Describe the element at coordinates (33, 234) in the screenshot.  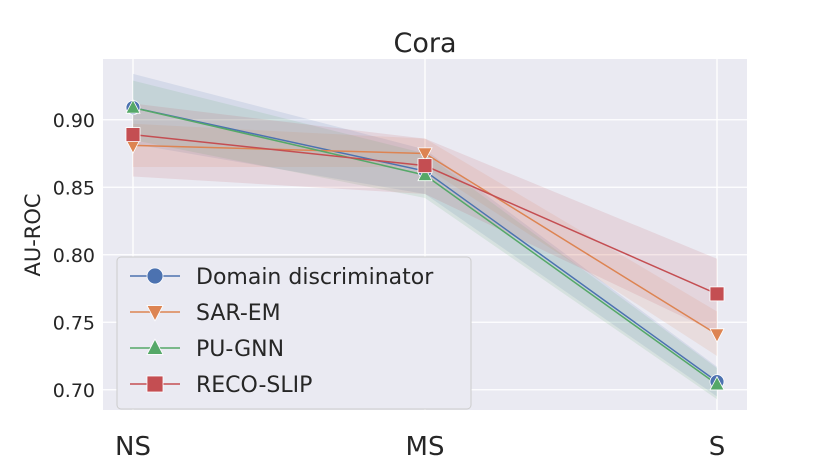
I see `y-axis-label: AU-ROC` at that location.